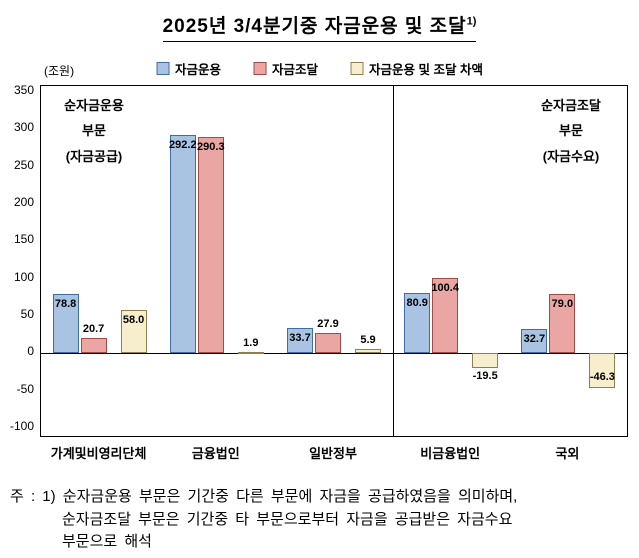 Image resolution: width=639 pixels, height=558 pixels. I want to click on y-axis-tick-label: -50, so click(25, 388).